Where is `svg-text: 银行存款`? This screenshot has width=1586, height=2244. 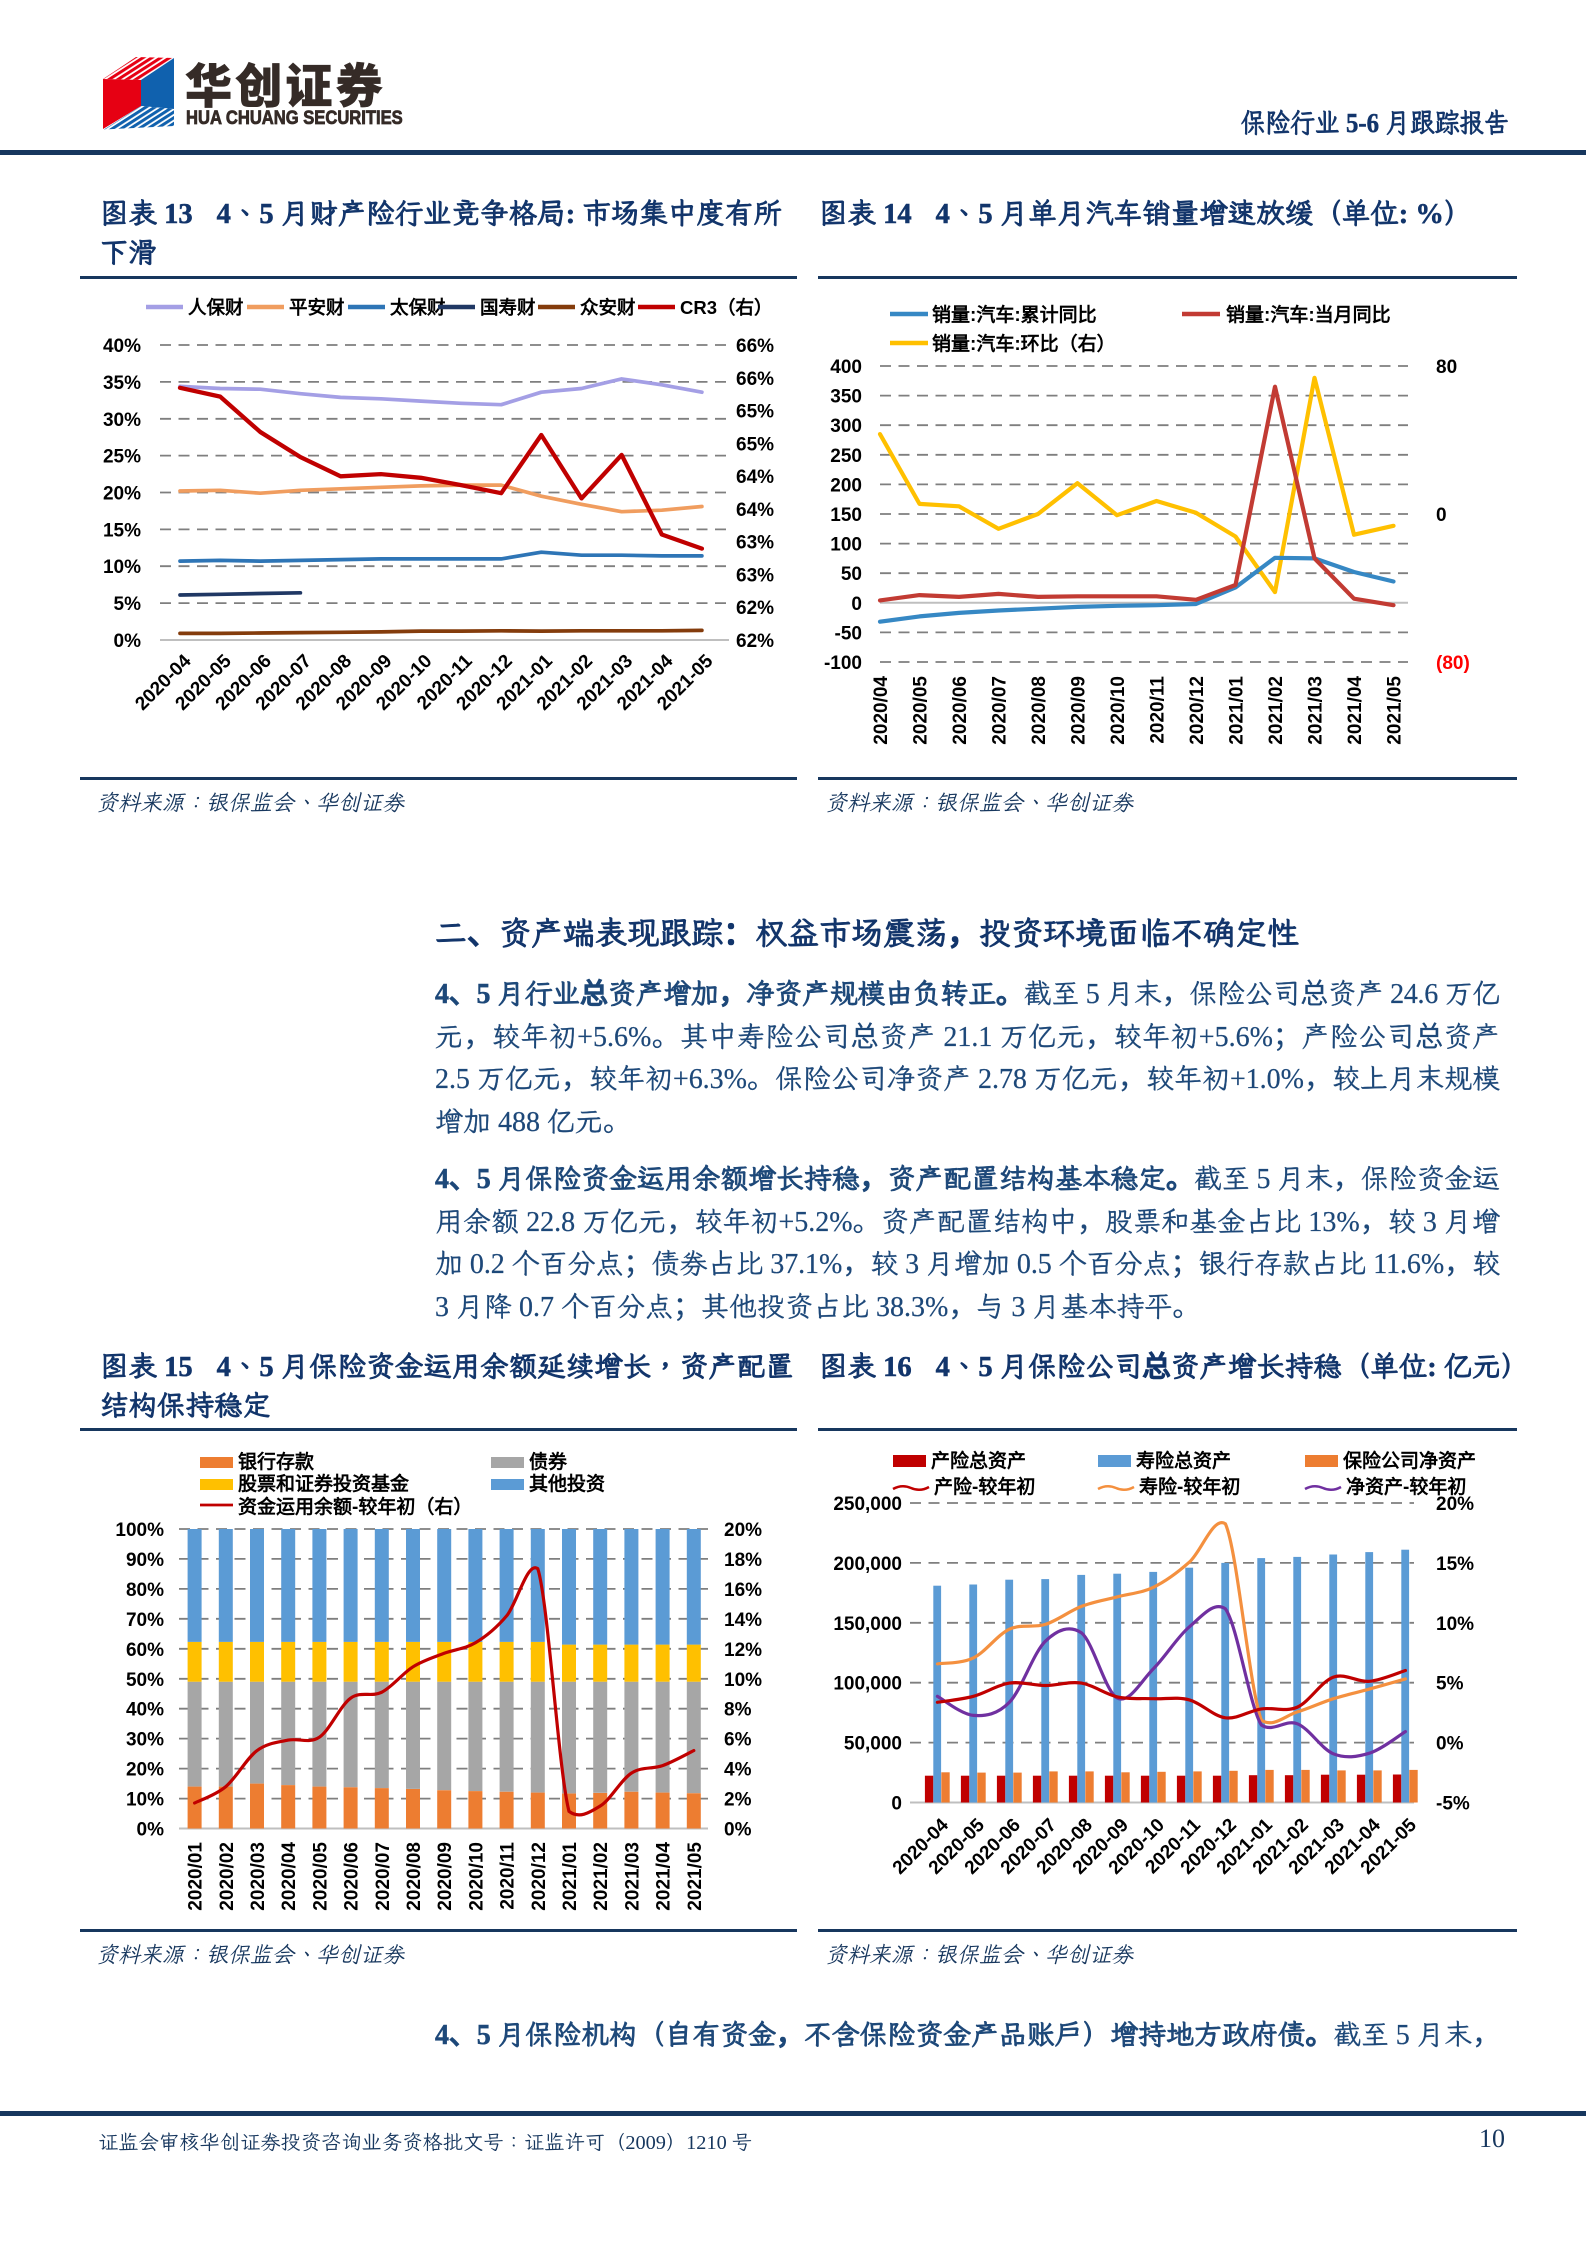 svg-text: 银行存款 is located at coordinates (276, 1461).